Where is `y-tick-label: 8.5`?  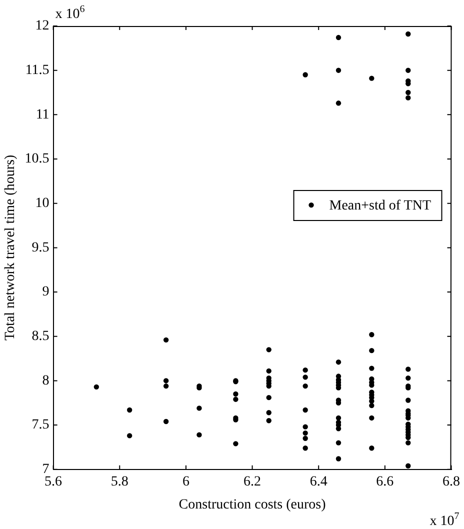 y-tick-label: 8.5 is located at coordinates (41, 336).